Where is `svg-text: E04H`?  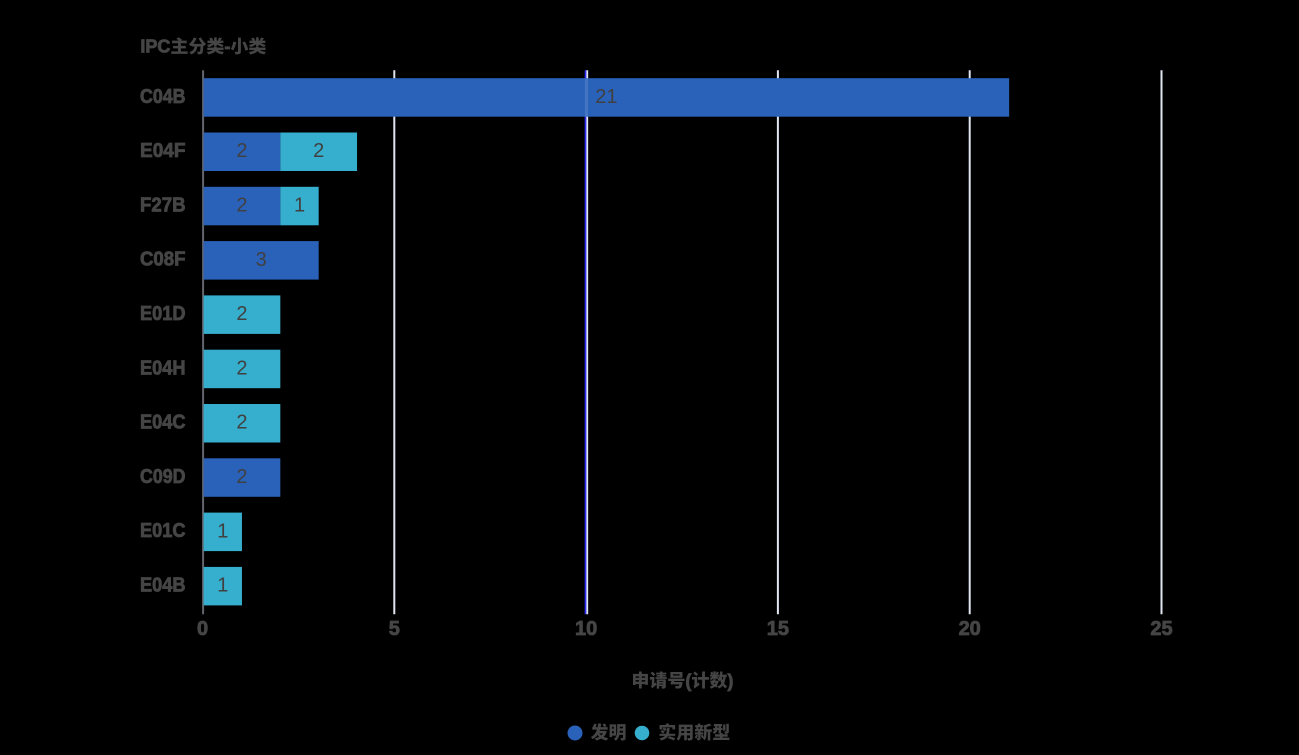
svg-text: E04H is located at coordinates (163, 368).